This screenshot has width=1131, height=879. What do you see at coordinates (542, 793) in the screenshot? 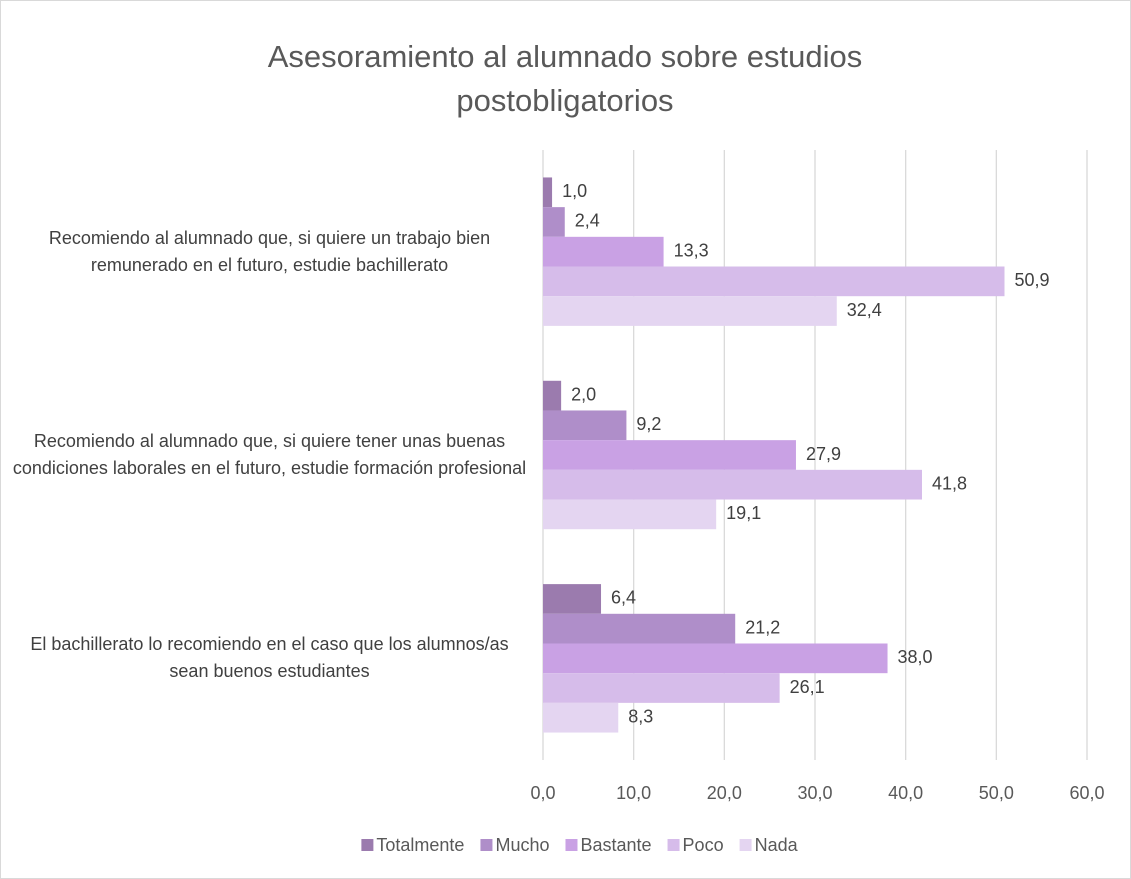
I see `x-tick-label: 0,0` at bounding box center [542, 793].